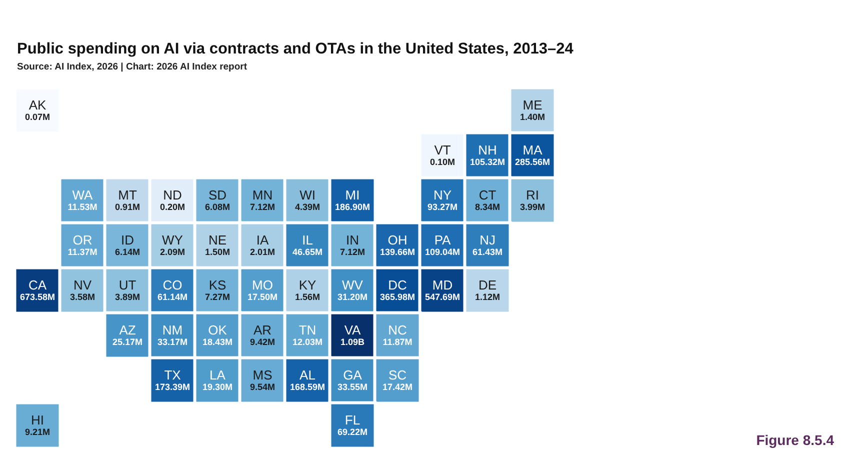  What do you see at coordinates (83, 195) in the screenshot?
I see `category-label: WA` at bounding box center [83, 195].